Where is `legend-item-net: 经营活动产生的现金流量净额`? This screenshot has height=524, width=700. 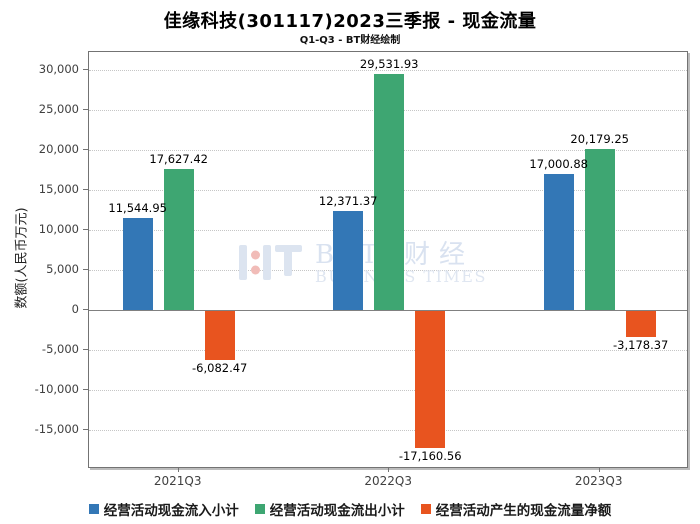
legend-item-net: 经营活动产生的现金流量净额 is located at coordinates (516, 509).